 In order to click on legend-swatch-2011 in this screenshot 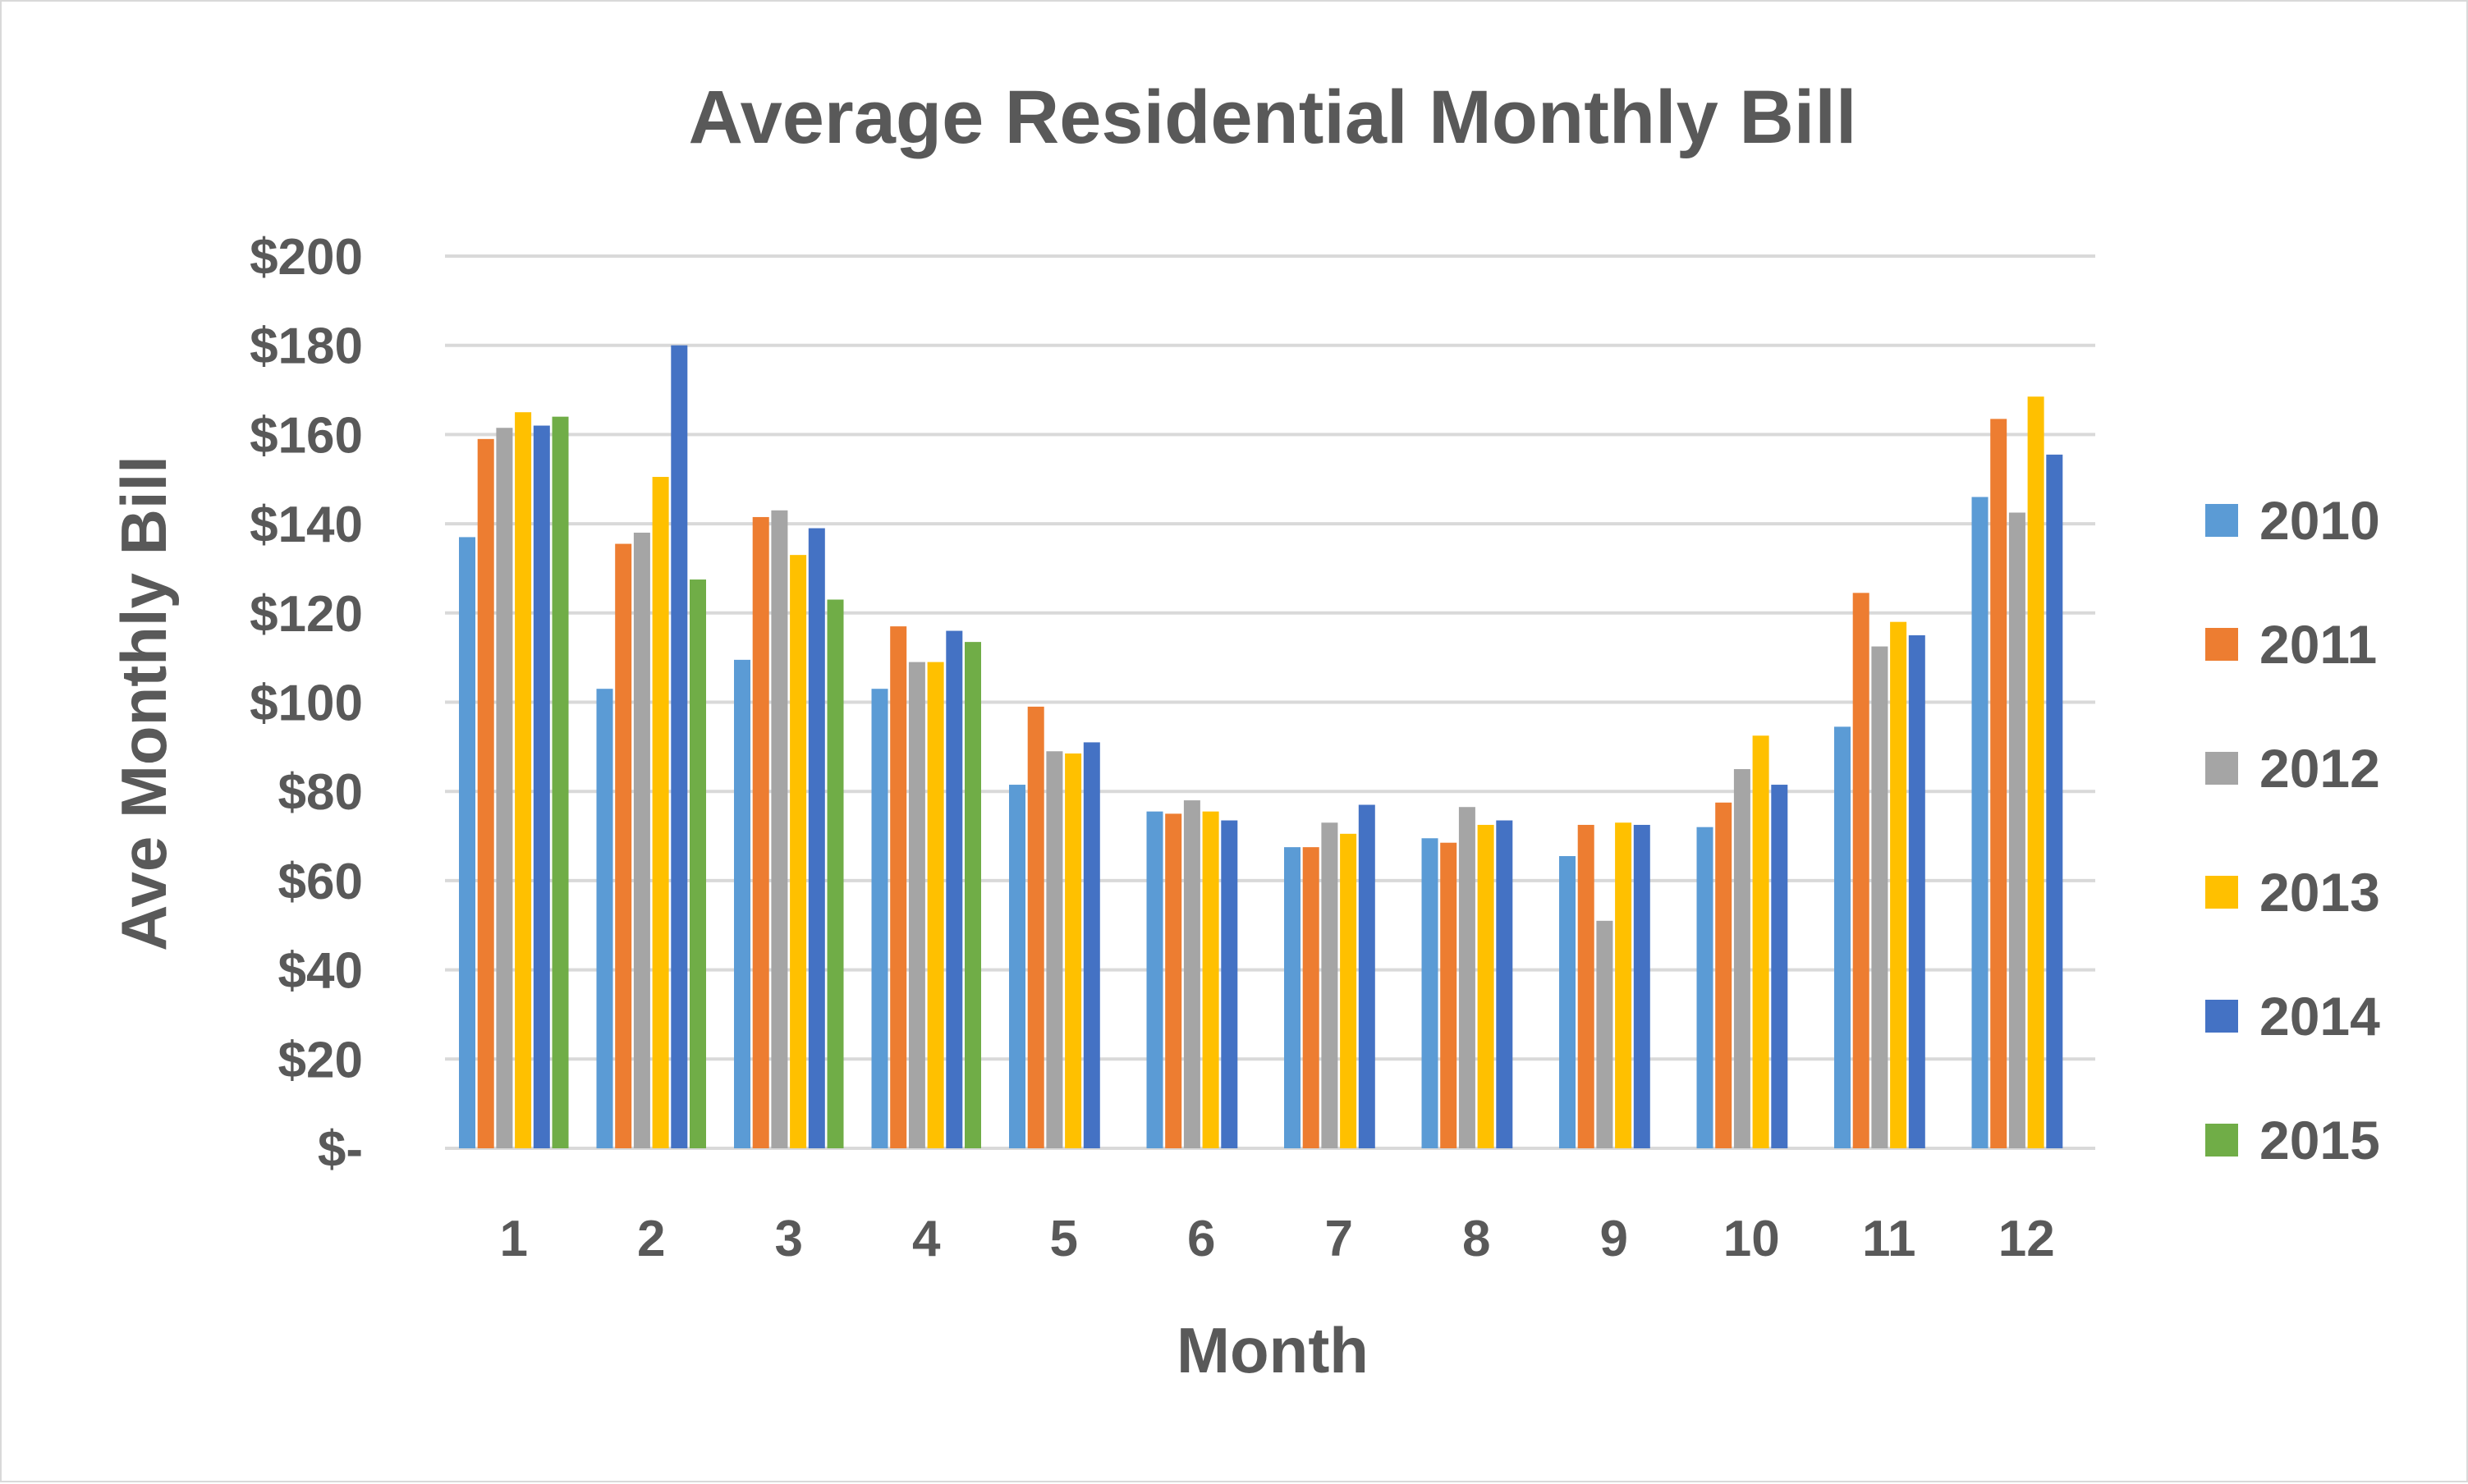, I will do `click(2221, 644)`.